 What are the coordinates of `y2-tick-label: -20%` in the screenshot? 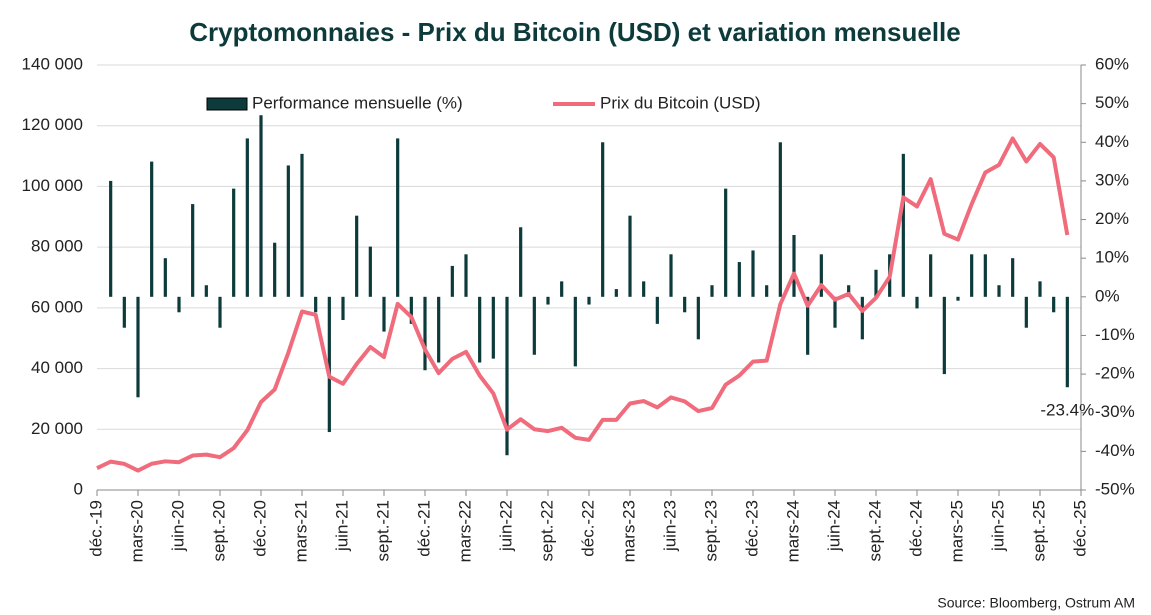 It's located at (1115, 373).